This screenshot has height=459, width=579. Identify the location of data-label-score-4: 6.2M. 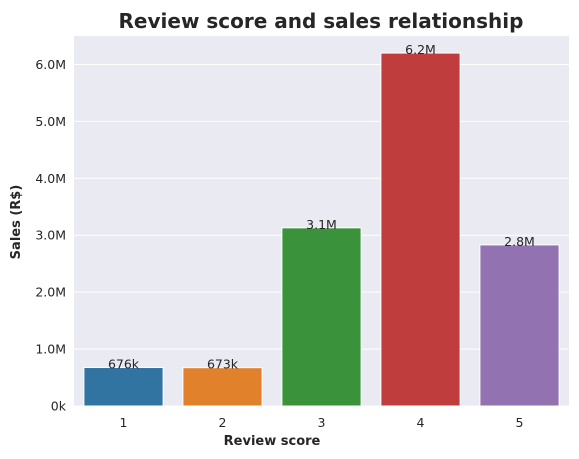
(420, 49).